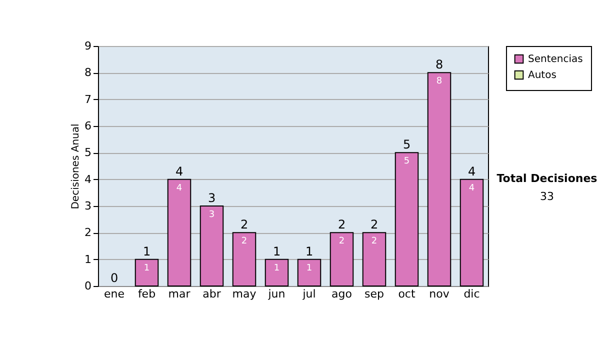  What do you see at coordinates (88, 259) in the screenshot?
I see `y-tick-label: 1` at bounding box center [88, 259].